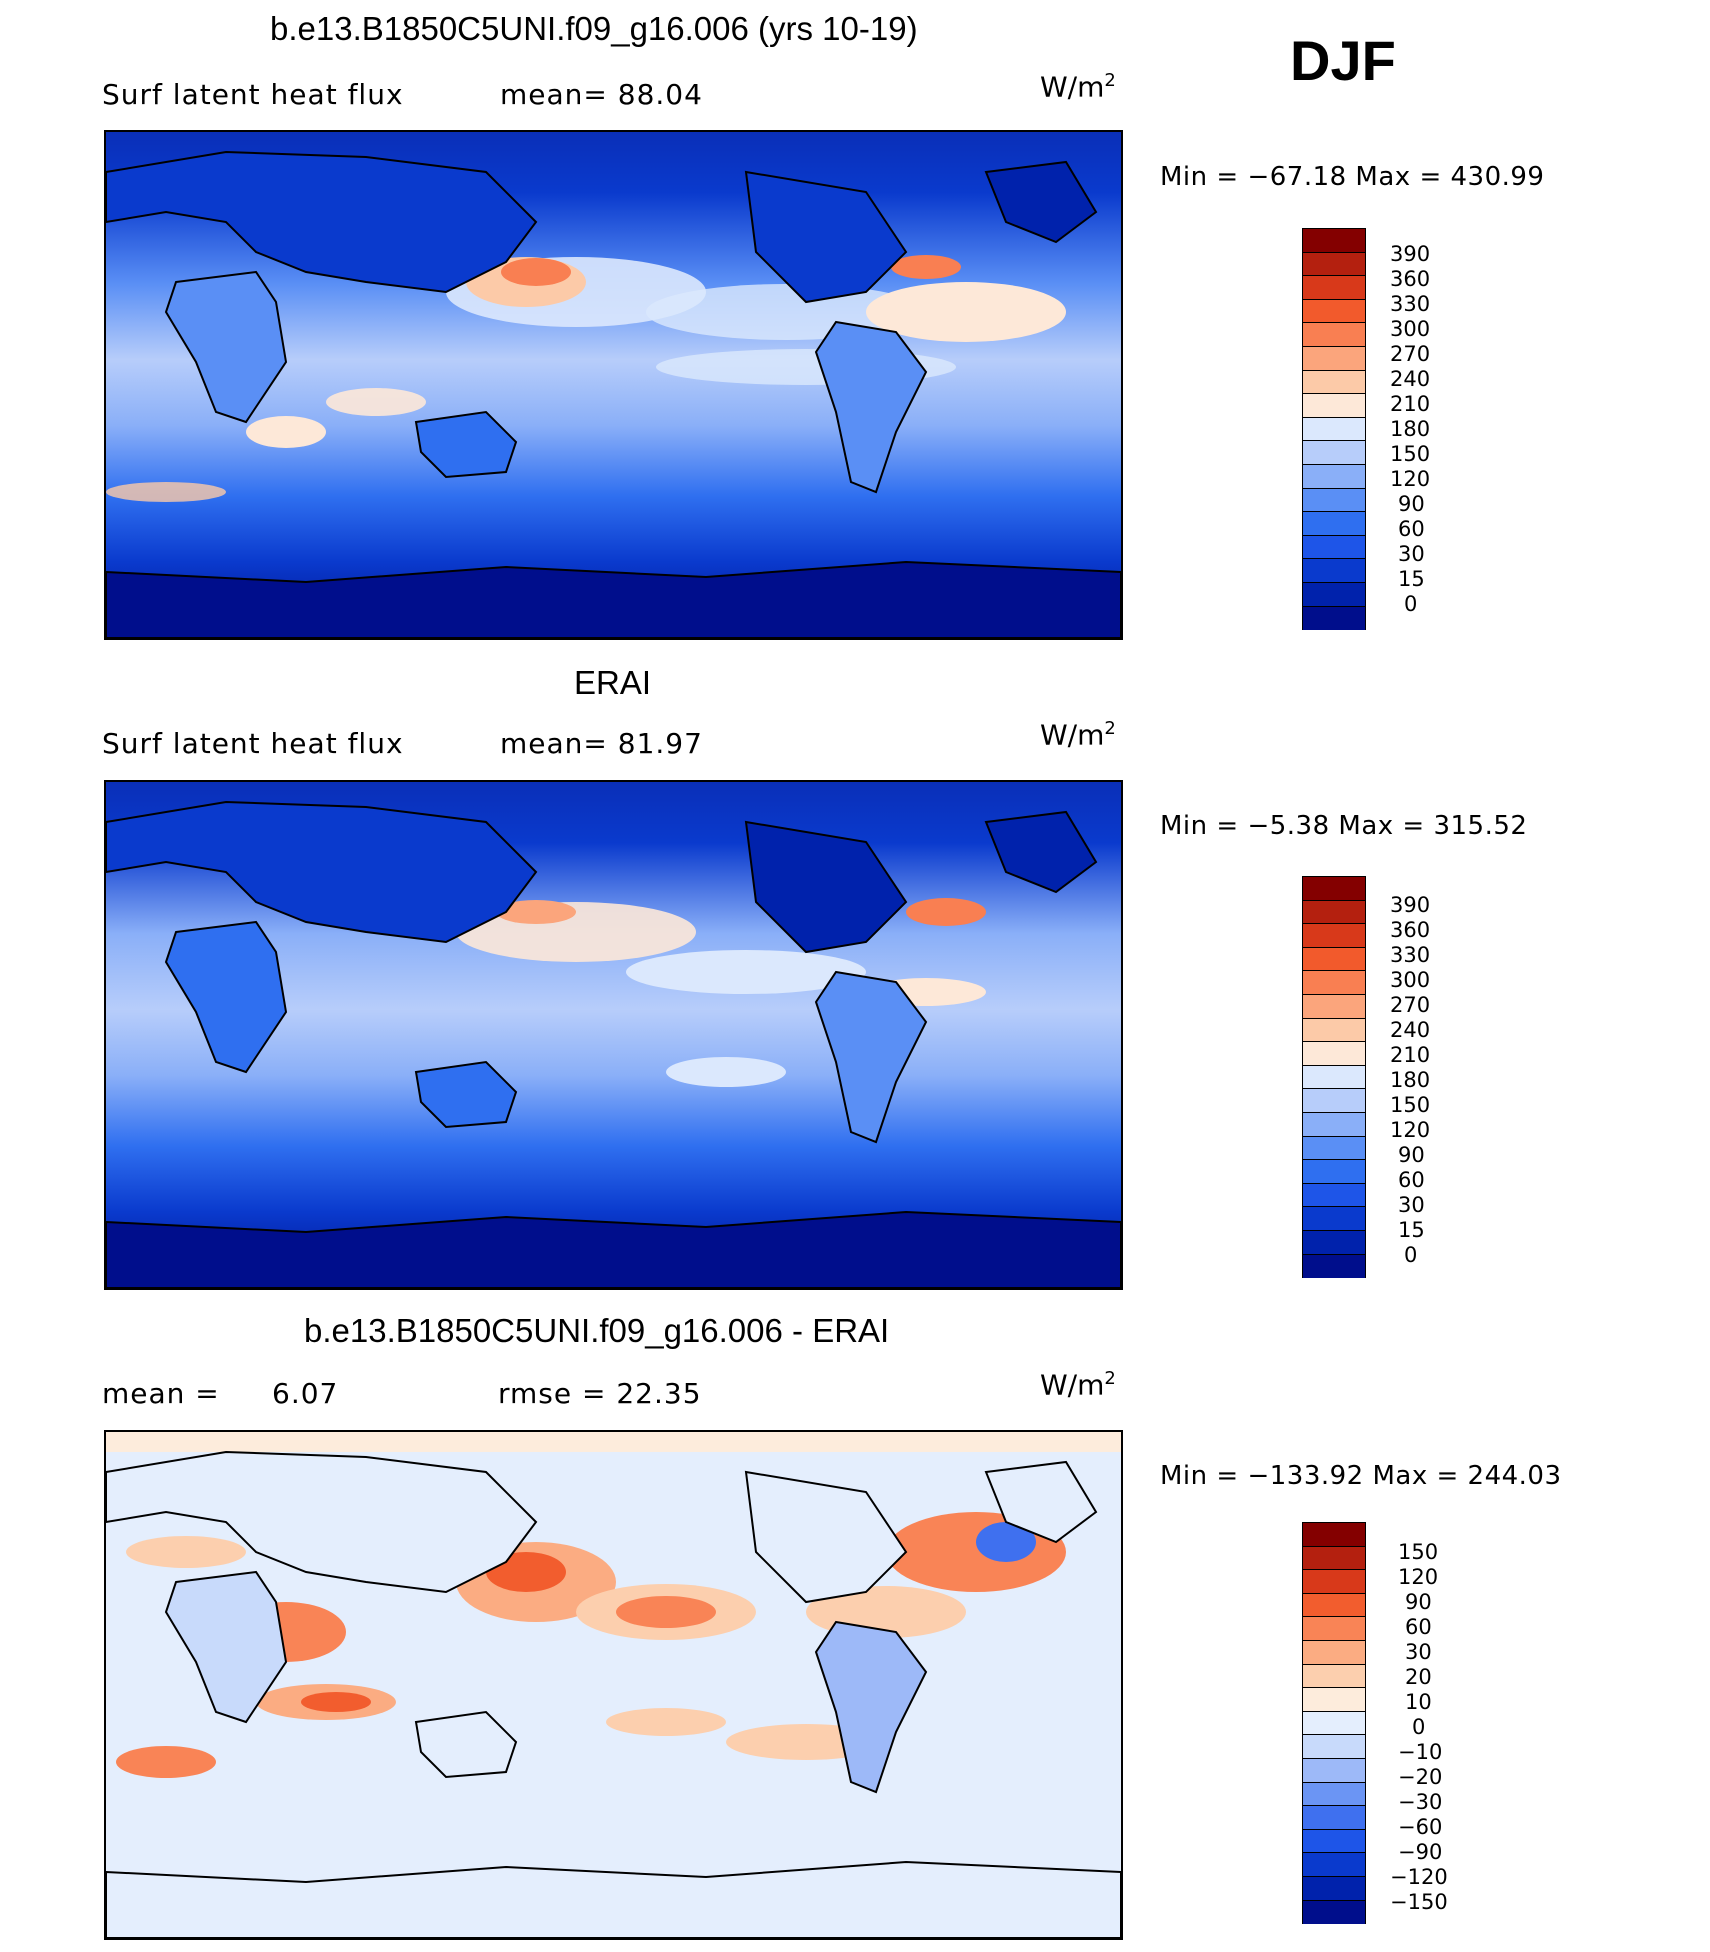  I want to click on mean-value: mean= 81.97, so click(601, 743).